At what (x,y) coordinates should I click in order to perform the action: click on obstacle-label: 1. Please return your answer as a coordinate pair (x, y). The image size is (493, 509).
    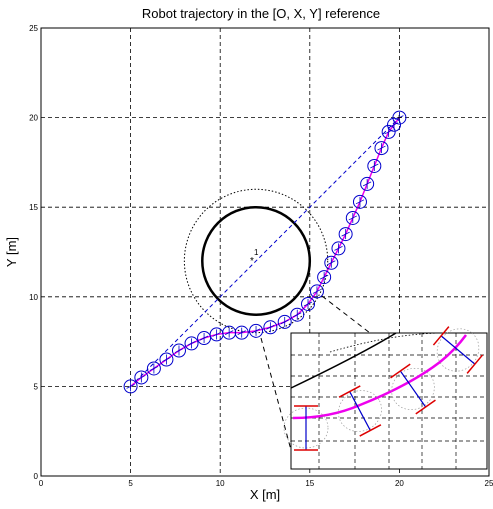
    Looking at the image, I should click on (256, 252).